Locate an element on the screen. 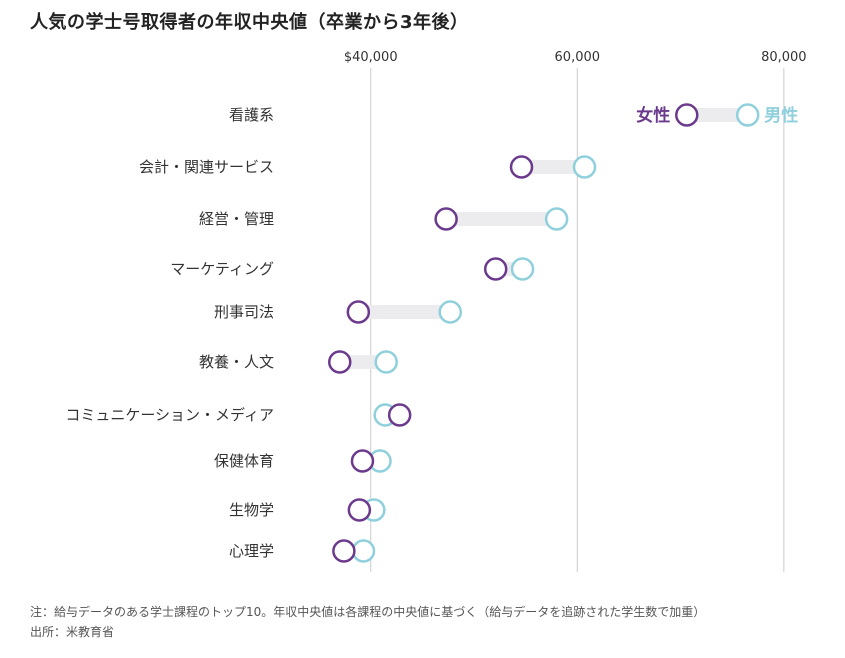  x-tick-label: 60,000 is located at coordinates (578, 57).